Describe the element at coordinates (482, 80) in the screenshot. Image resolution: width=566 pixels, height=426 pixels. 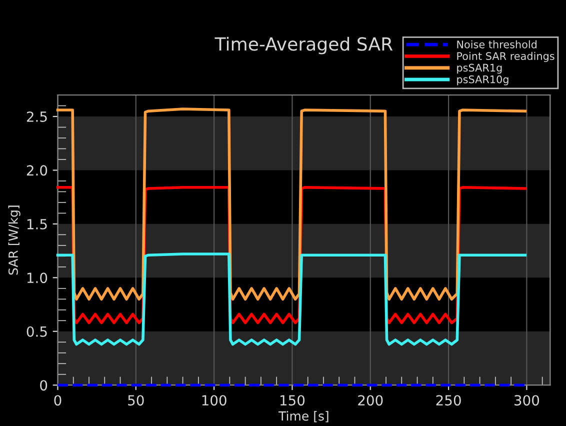
I see `legend-label: psSAR10g` at that location.